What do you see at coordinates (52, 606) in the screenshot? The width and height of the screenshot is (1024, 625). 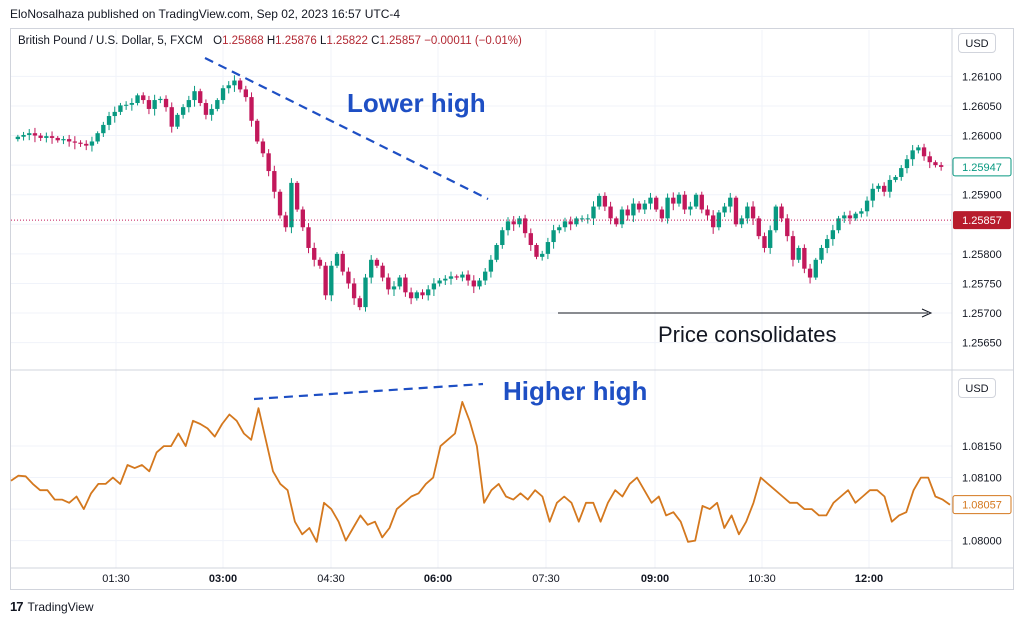 I see `tradingview-logo: 17 TradingView` at bounding box center [52, 606].